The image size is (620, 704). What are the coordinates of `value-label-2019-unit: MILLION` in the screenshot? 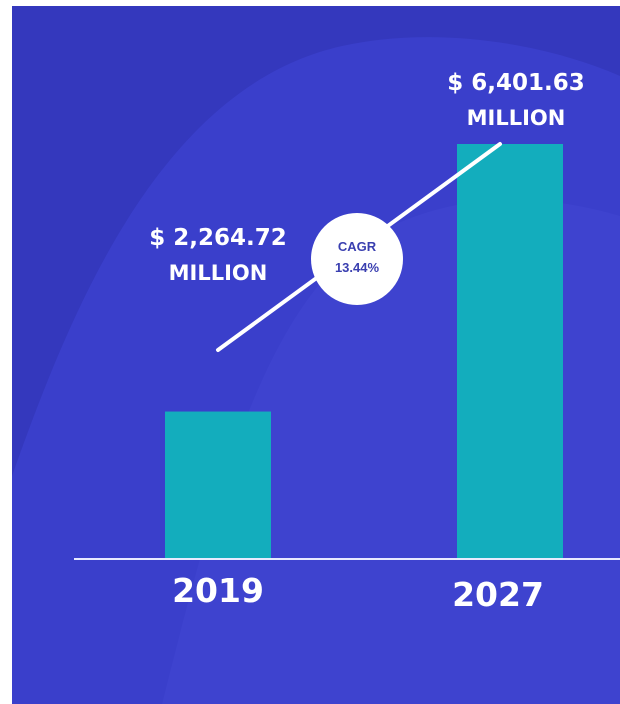 It's located at (218, 273).